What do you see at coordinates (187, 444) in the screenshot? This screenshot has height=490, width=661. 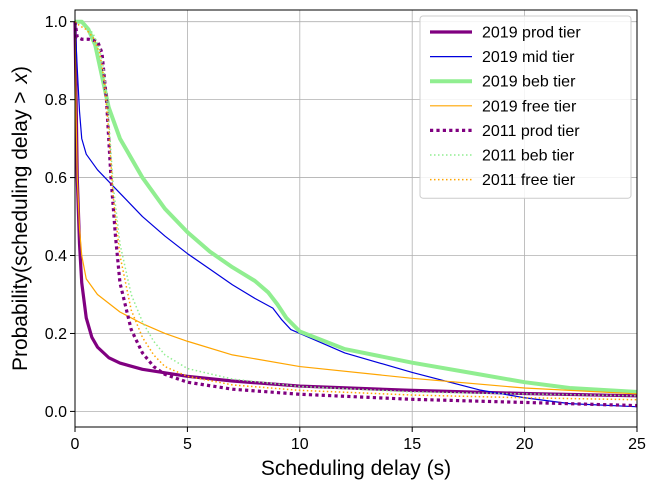 I see `x-tick-label: 5` at bounding box center [187, 444].